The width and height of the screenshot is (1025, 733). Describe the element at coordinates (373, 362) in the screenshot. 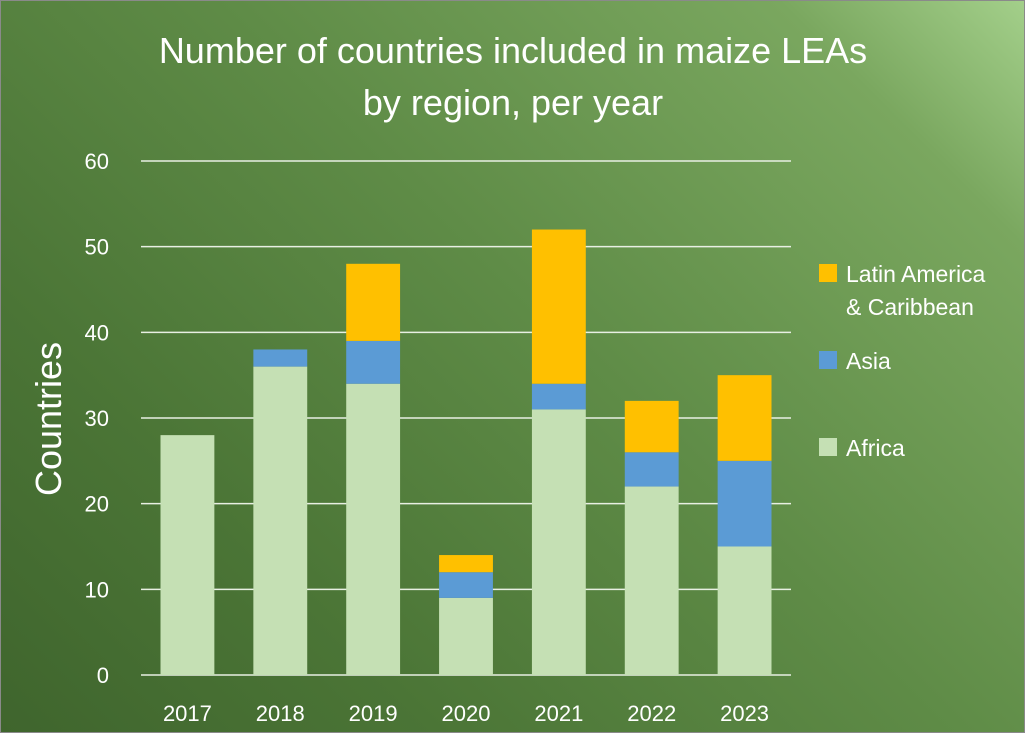

I see `bar-asia-2019` at that location.